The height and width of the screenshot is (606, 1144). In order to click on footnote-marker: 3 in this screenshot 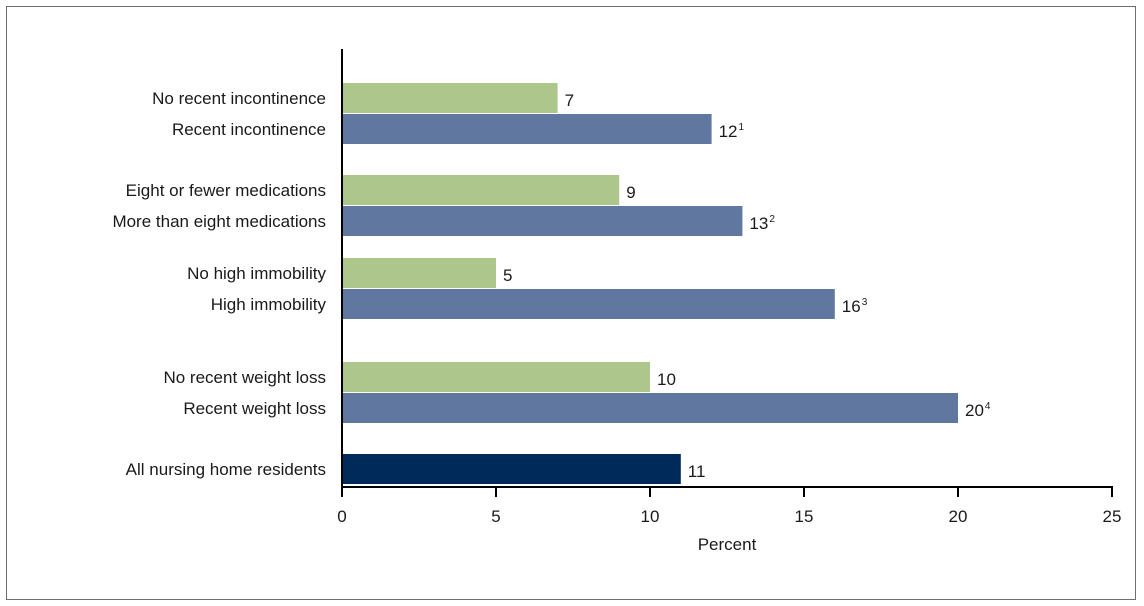, I will do `click(865, 302)`.